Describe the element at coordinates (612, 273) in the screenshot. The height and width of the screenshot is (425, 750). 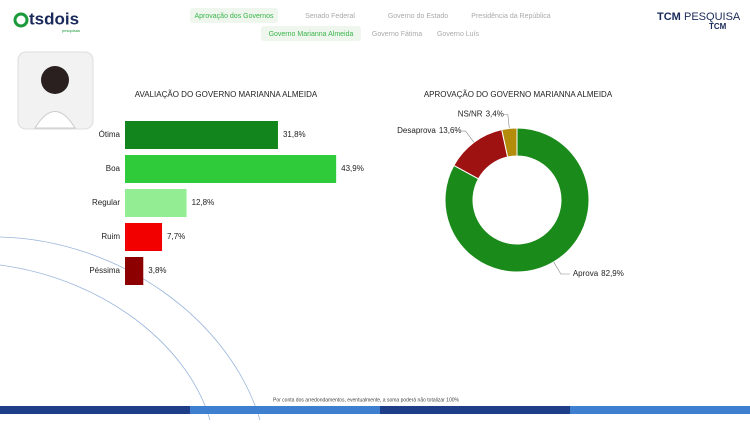
I see `value-label: 82,9%` at that location.